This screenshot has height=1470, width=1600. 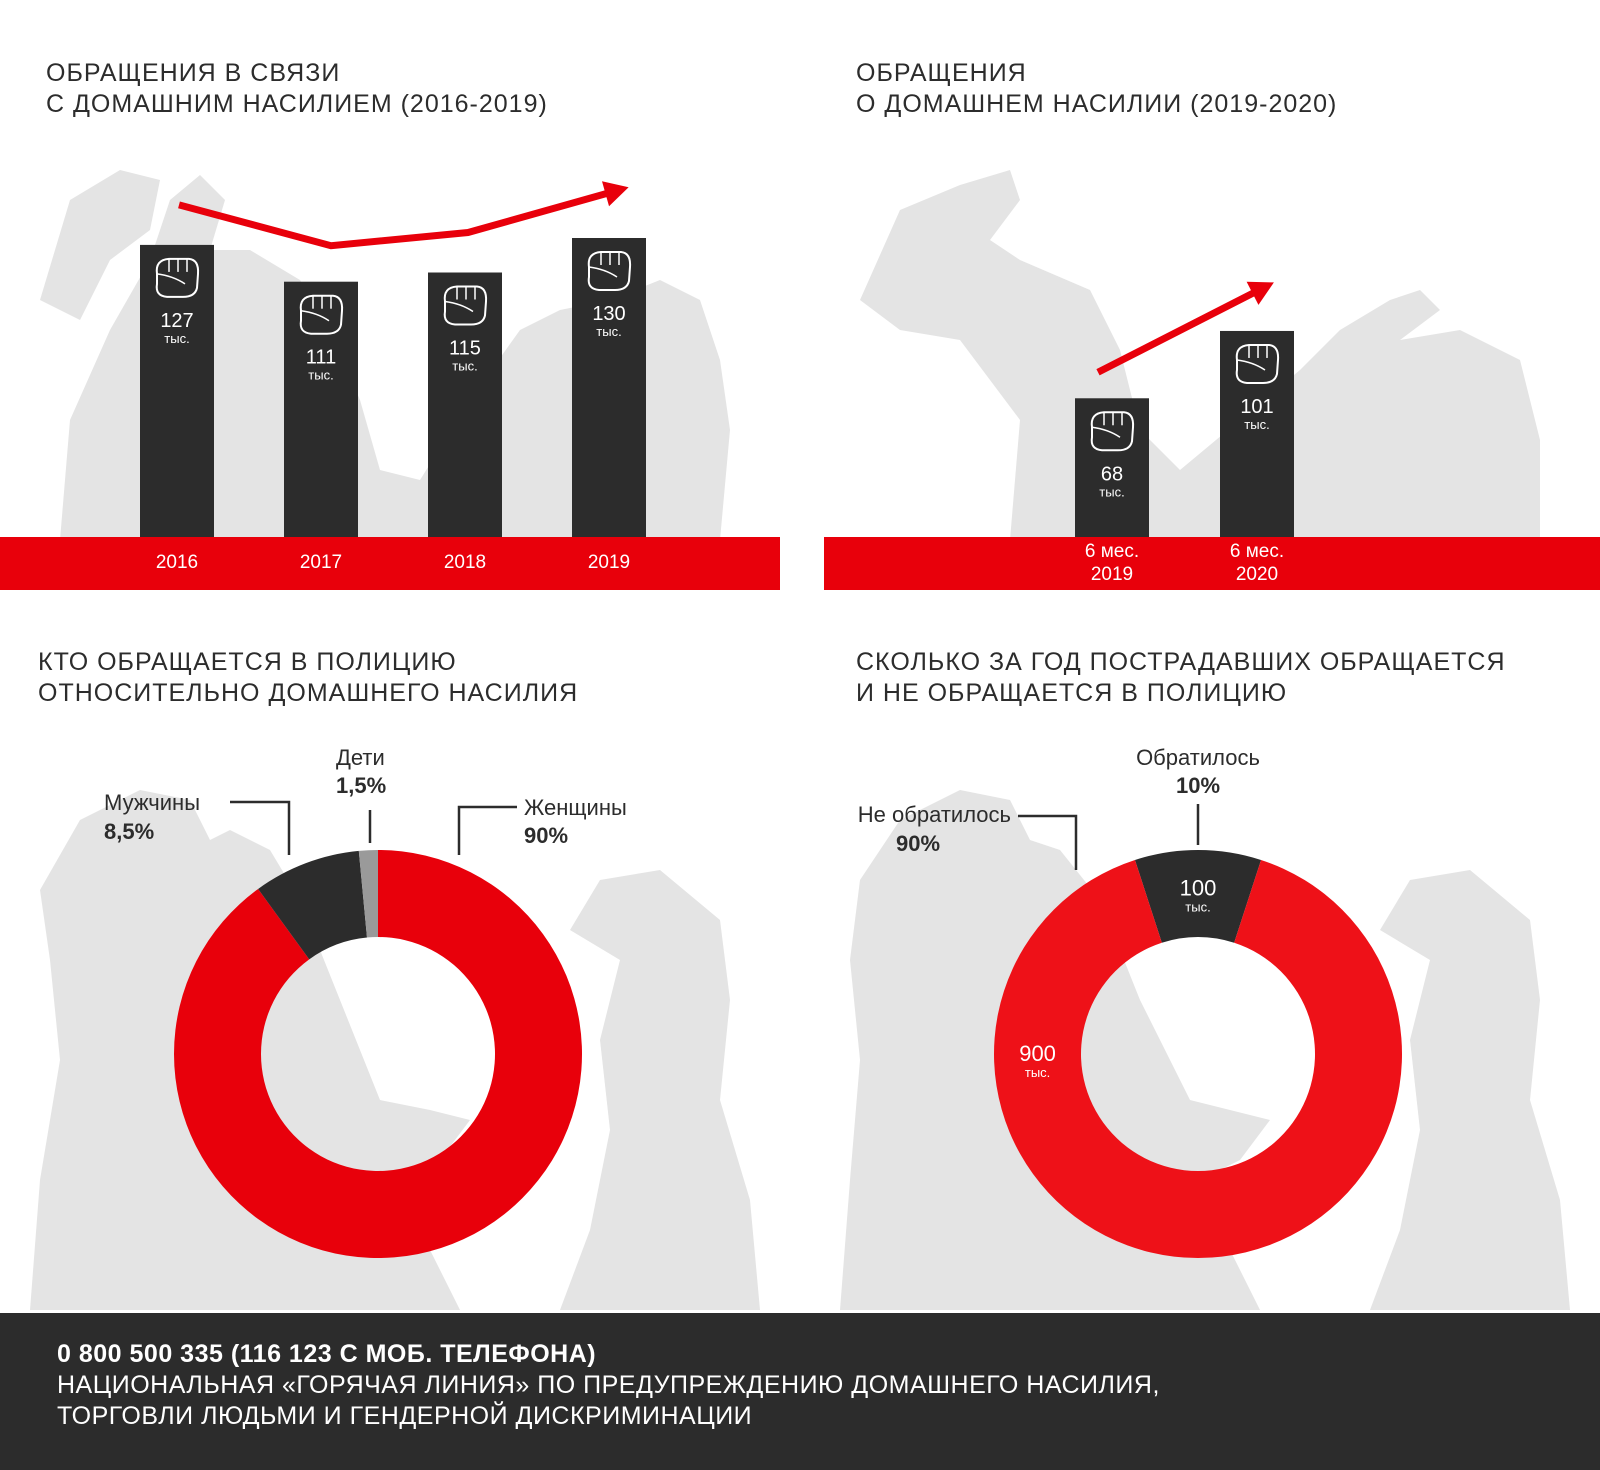 I want to click on category-label: 2017, so click(x=321, y=562).